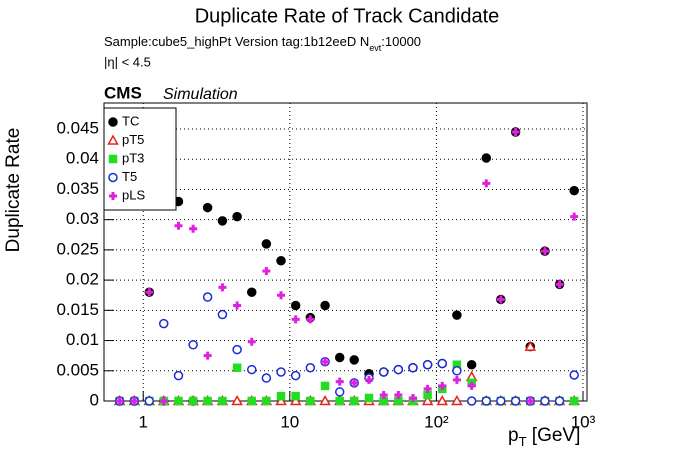 This screenshot has width=696, height=472. I want to click on y-tick-label: 0.005, so click(77, 369).